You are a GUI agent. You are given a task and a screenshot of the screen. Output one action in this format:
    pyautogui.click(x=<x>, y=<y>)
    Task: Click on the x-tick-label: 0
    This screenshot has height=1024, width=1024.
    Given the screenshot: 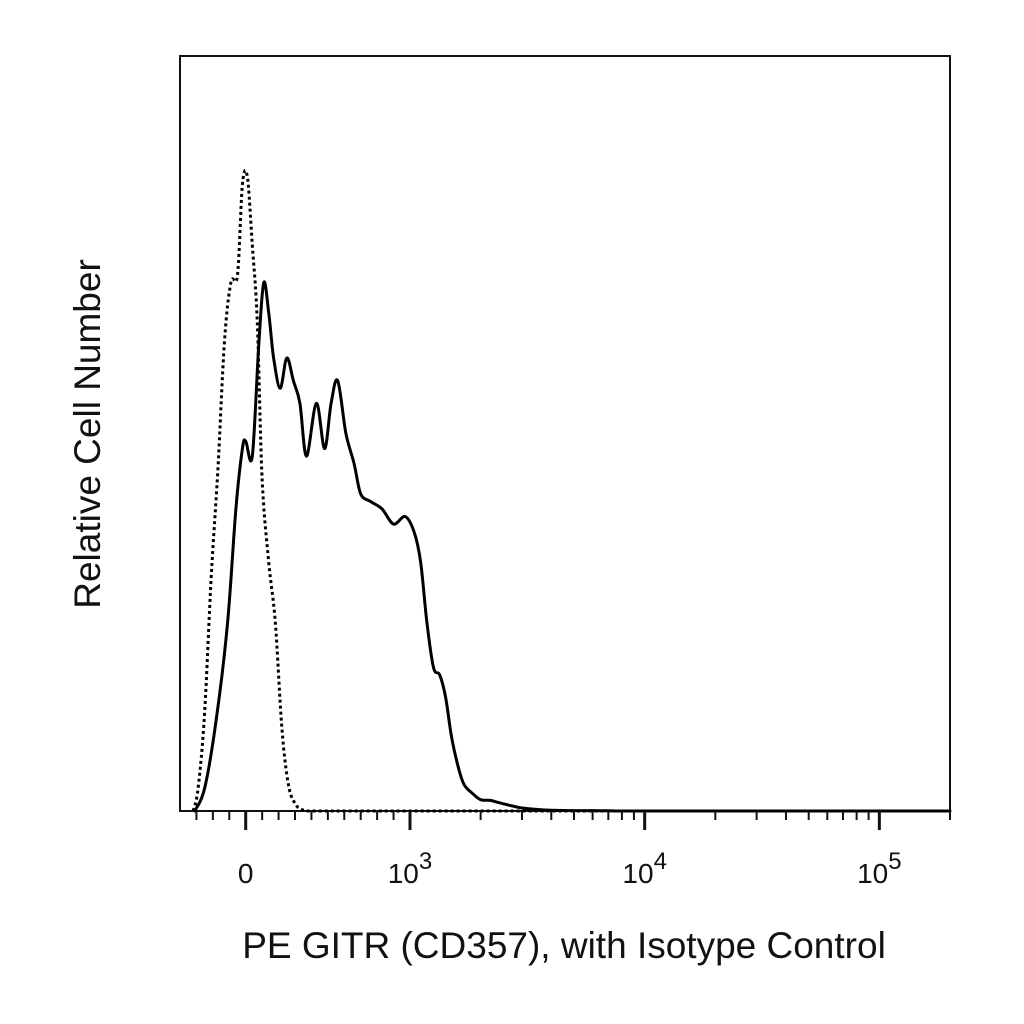 What is the action you would take?
    pyautogui.click(x=246, y=873)
    